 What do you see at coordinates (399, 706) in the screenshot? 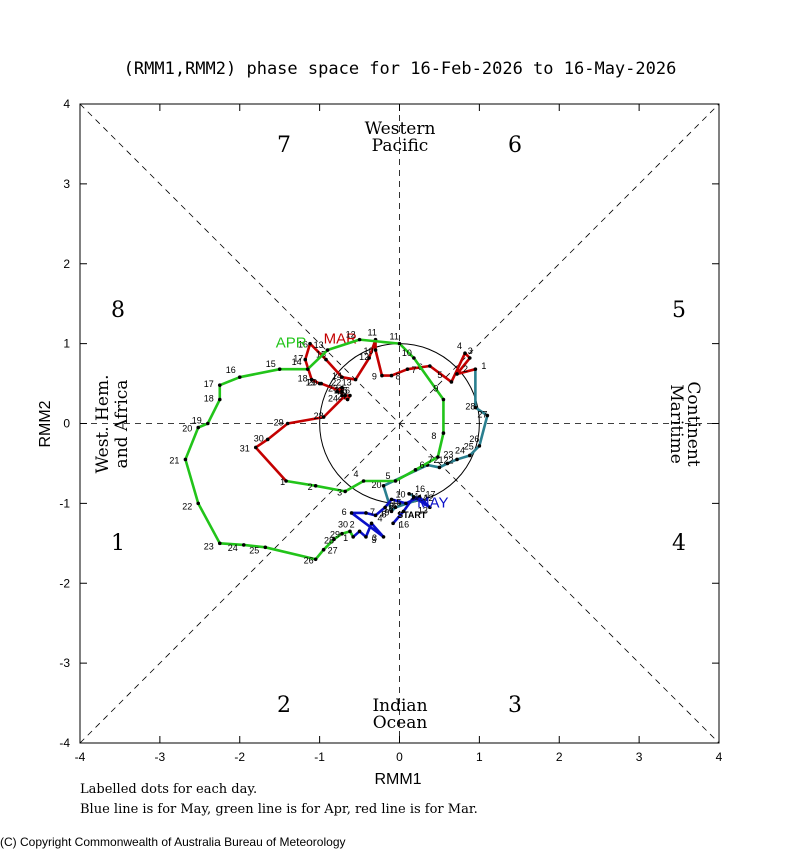
I see `indian-ocean-line1: Indian` at bounding box center [399, 706].